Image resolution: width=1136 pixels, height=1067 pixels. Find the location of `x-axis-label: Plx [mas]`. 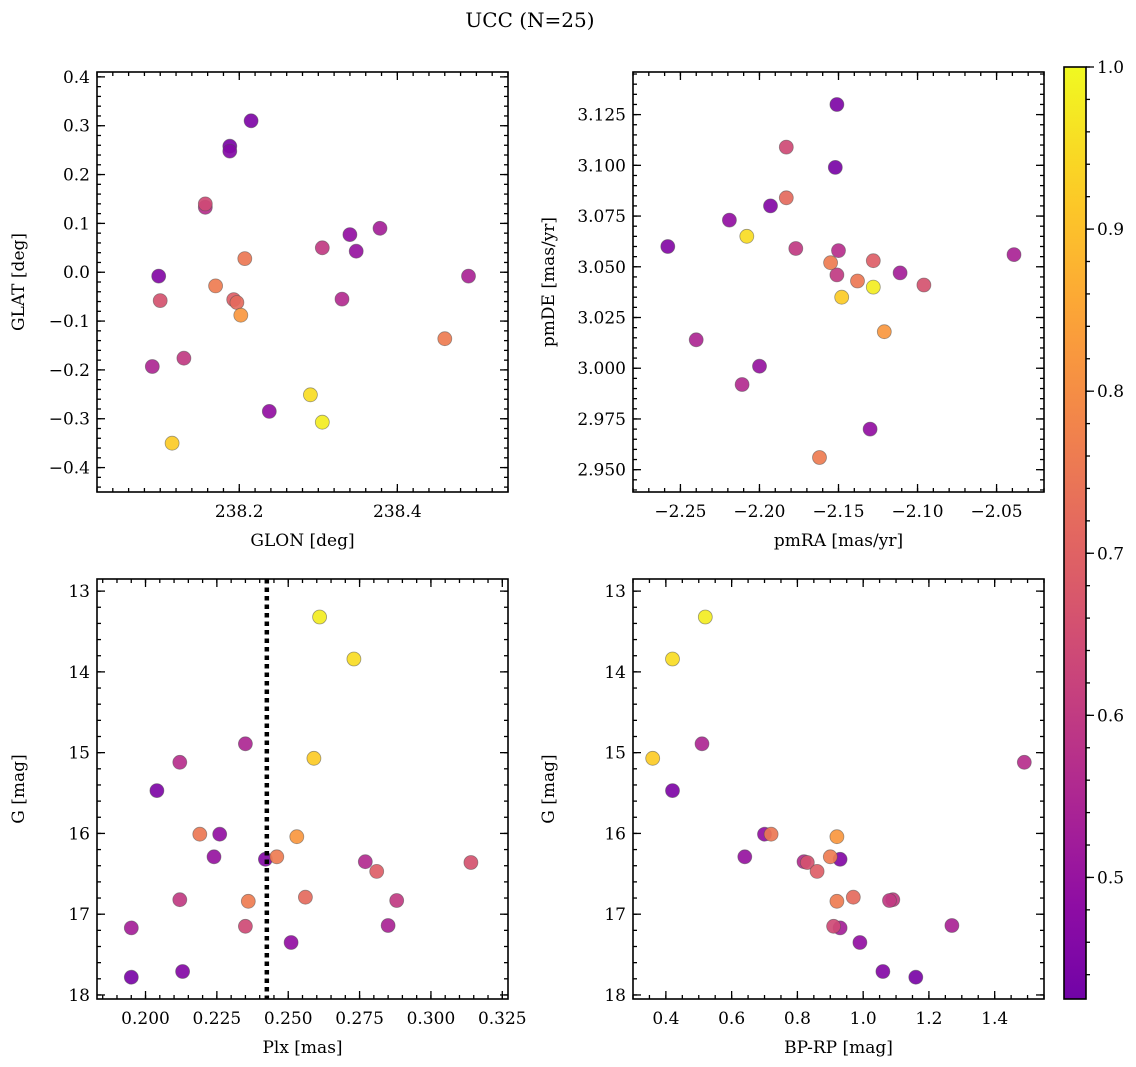

x-axis-label: Plx [mas] is located at coordinates (302, 1048).